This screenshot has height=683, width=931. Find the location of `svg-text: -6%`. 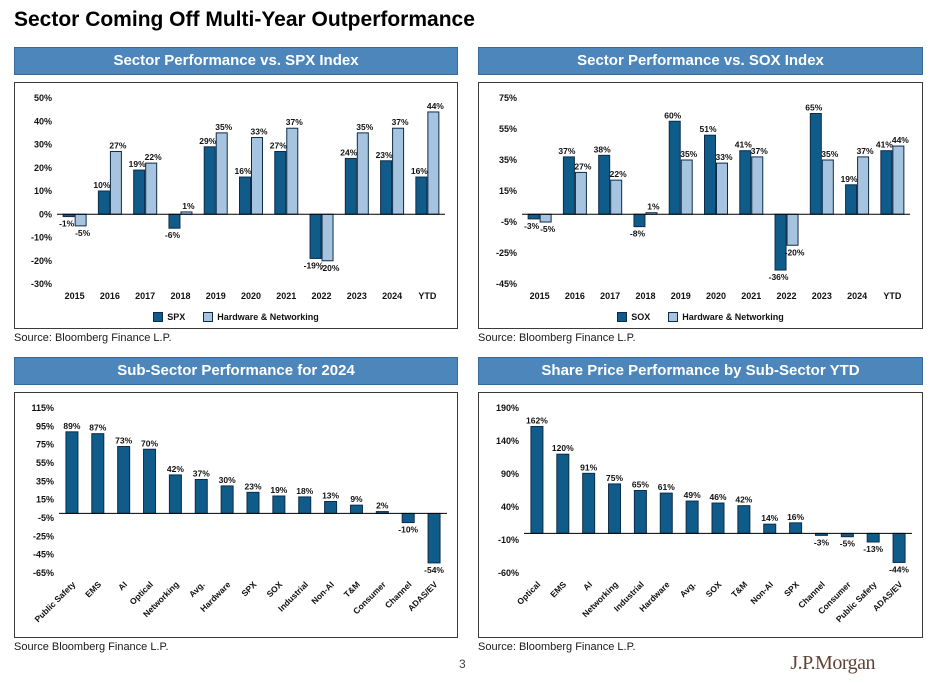

svg-text: -6% is located at coordinates (173, 235).